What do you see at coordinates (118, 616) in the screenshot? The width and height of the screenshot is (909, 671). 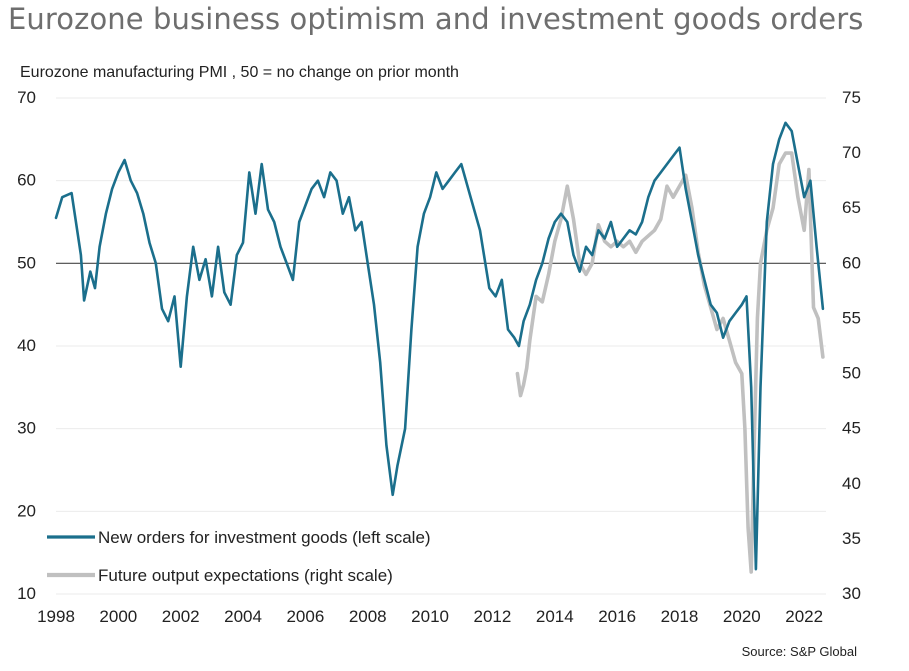 I see `x-tick-label: 2000` at bounding box center [118, 616].